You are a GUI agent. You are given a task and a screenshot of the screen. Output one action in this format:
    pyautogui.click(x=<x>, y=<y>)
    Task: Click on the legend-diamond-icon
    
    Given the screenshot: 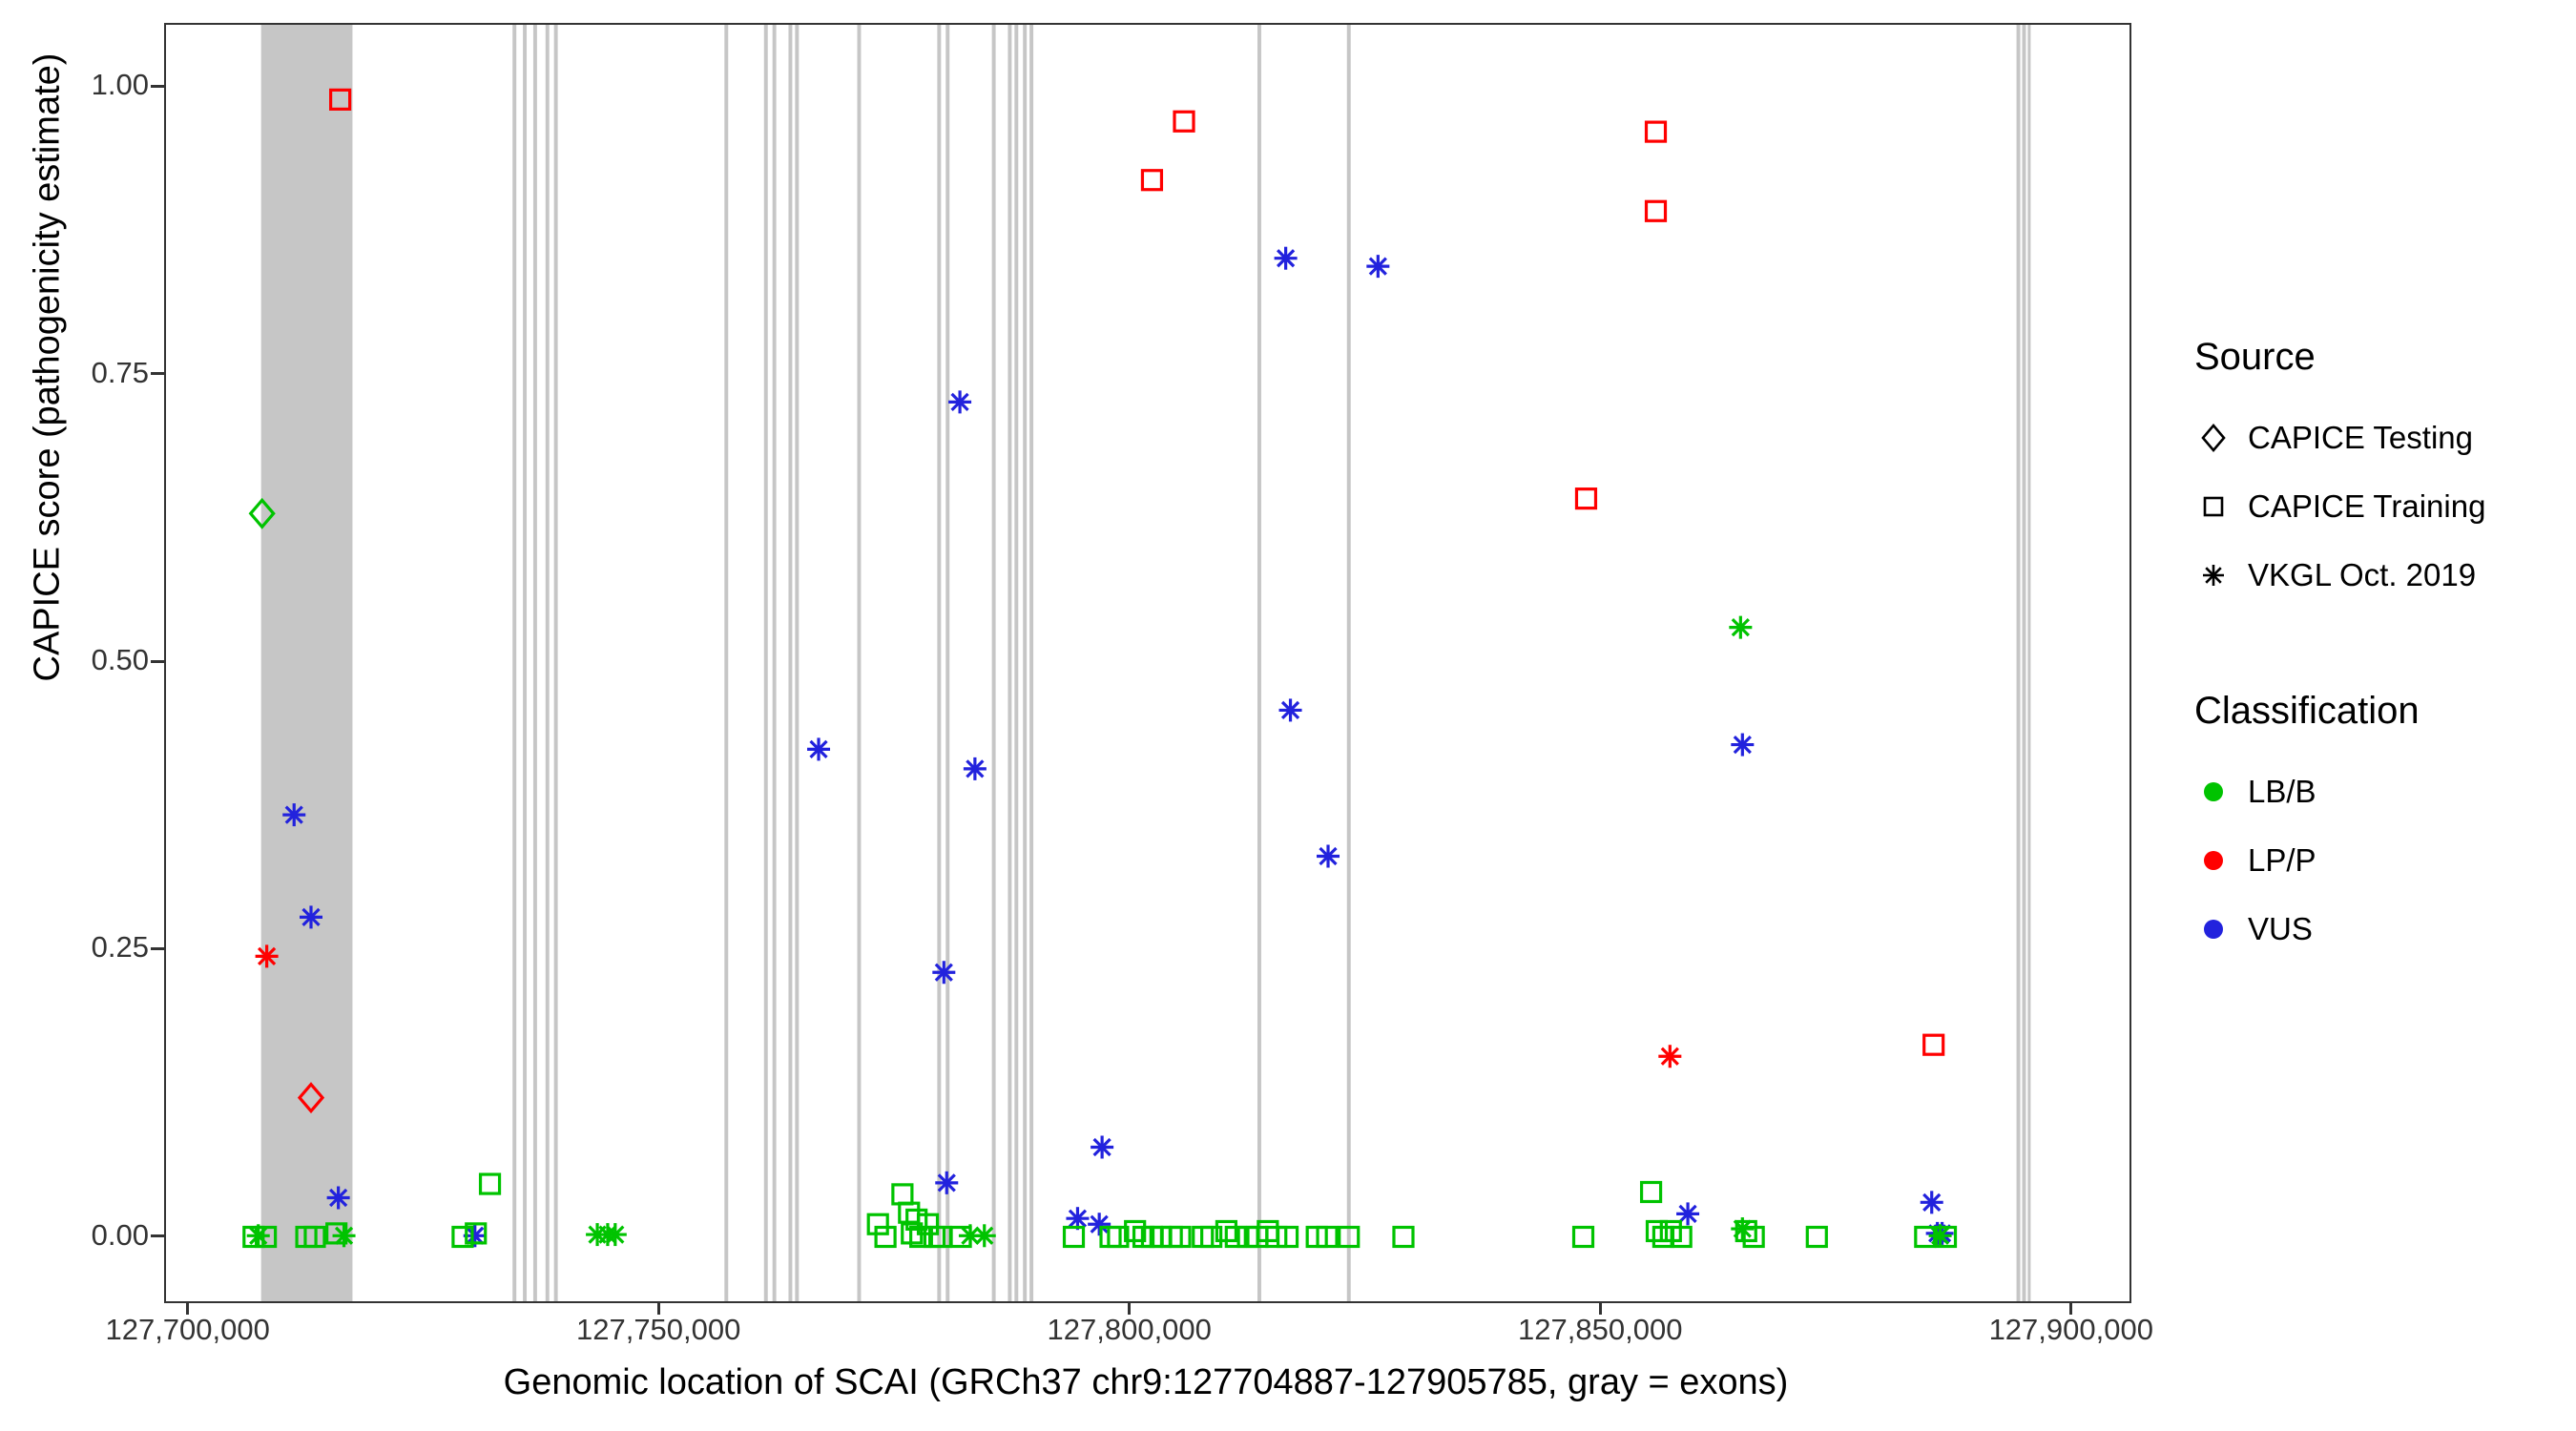 What is the action you would take?
    pyautogui.click(x=2213, y=438)
    